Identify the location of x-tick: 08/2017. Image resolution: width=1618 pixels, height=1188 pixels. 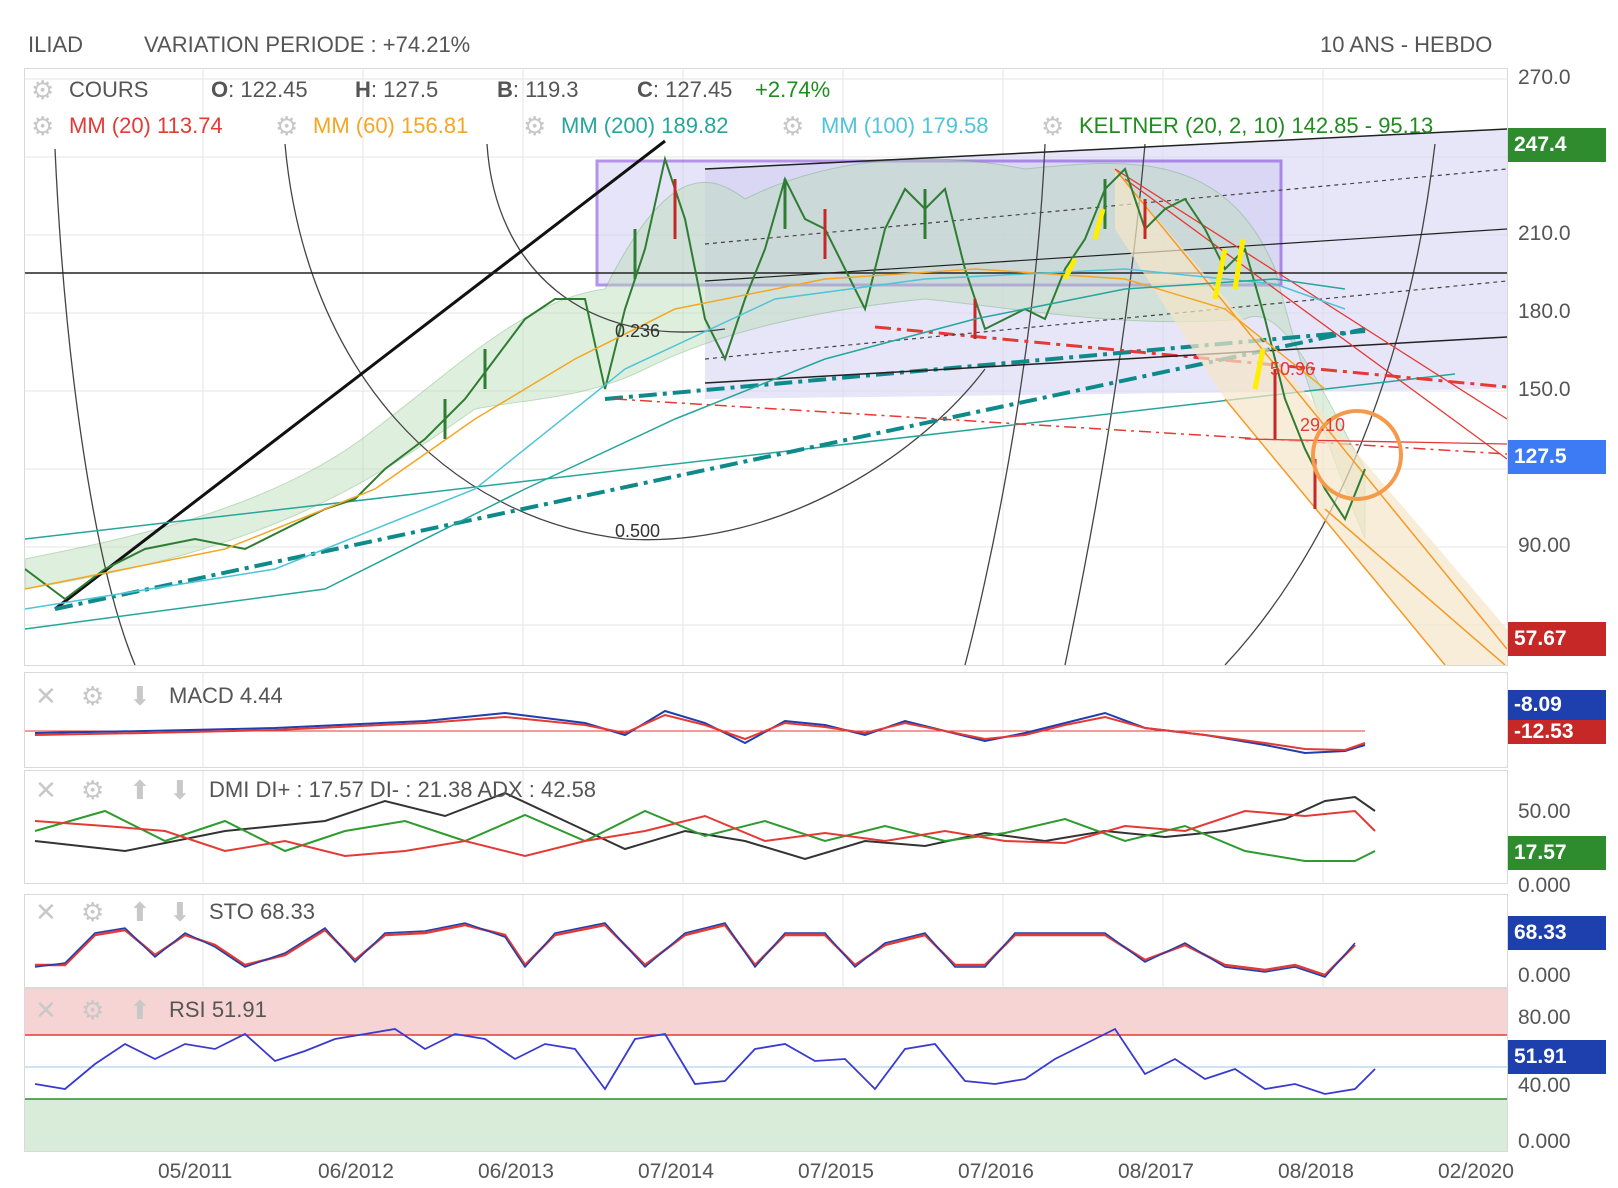
(1156, 1171).